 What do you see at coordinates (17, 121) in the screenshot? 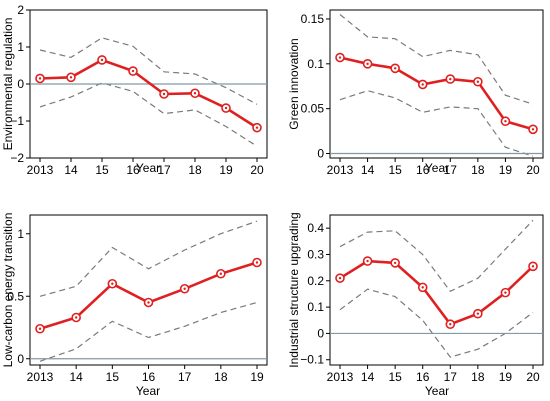
I see `y-tick-label: −1` at bounding box center [17, 121].